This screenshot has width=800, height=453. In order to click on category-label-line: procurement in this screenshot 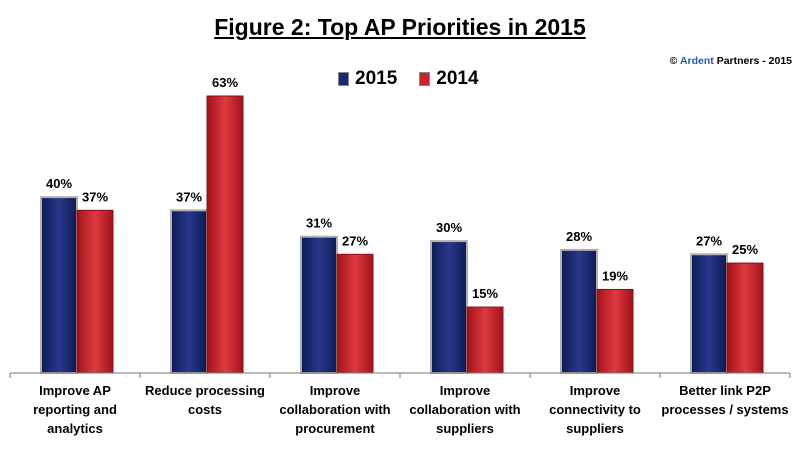, I will do `click(335, 428)`.